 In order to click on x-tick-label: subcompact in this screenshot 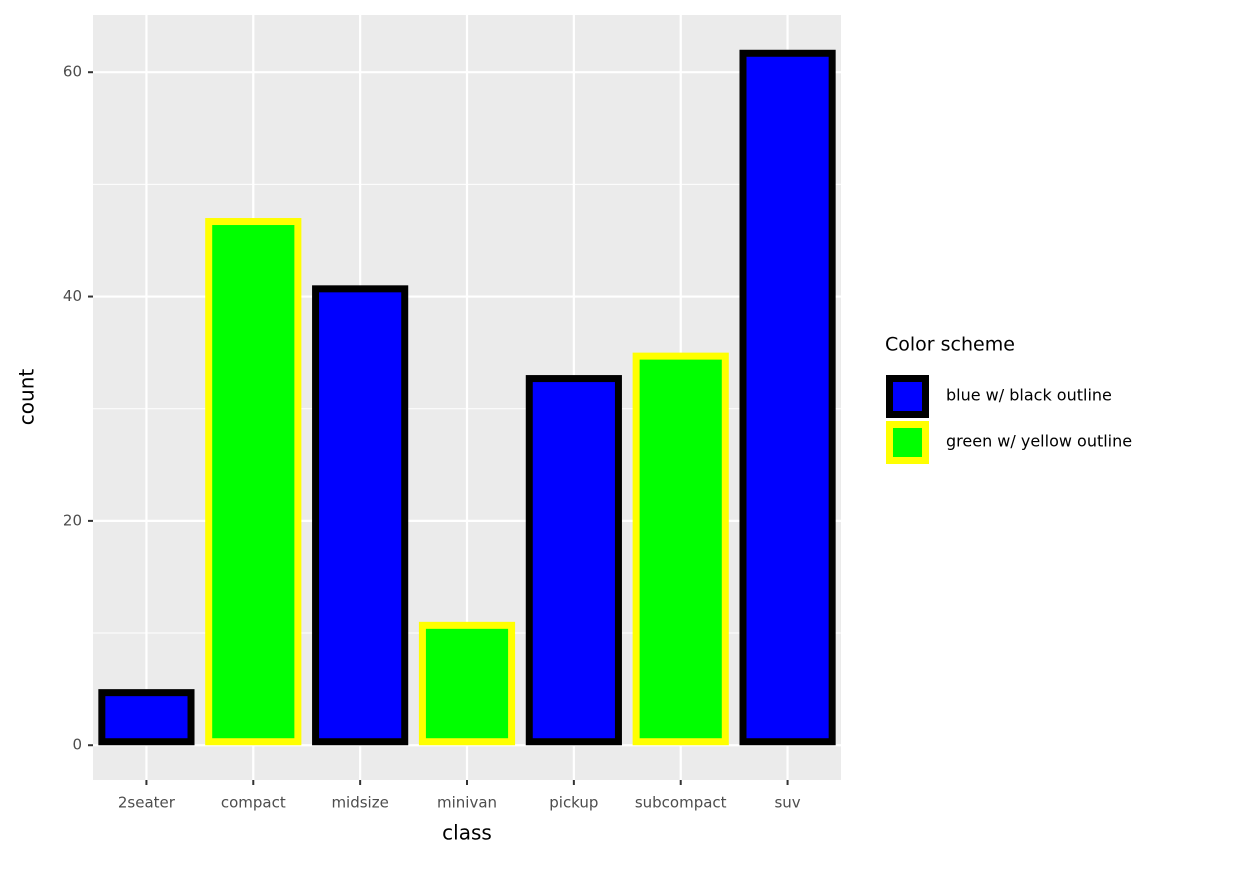, I will do `click(681, 803)`.